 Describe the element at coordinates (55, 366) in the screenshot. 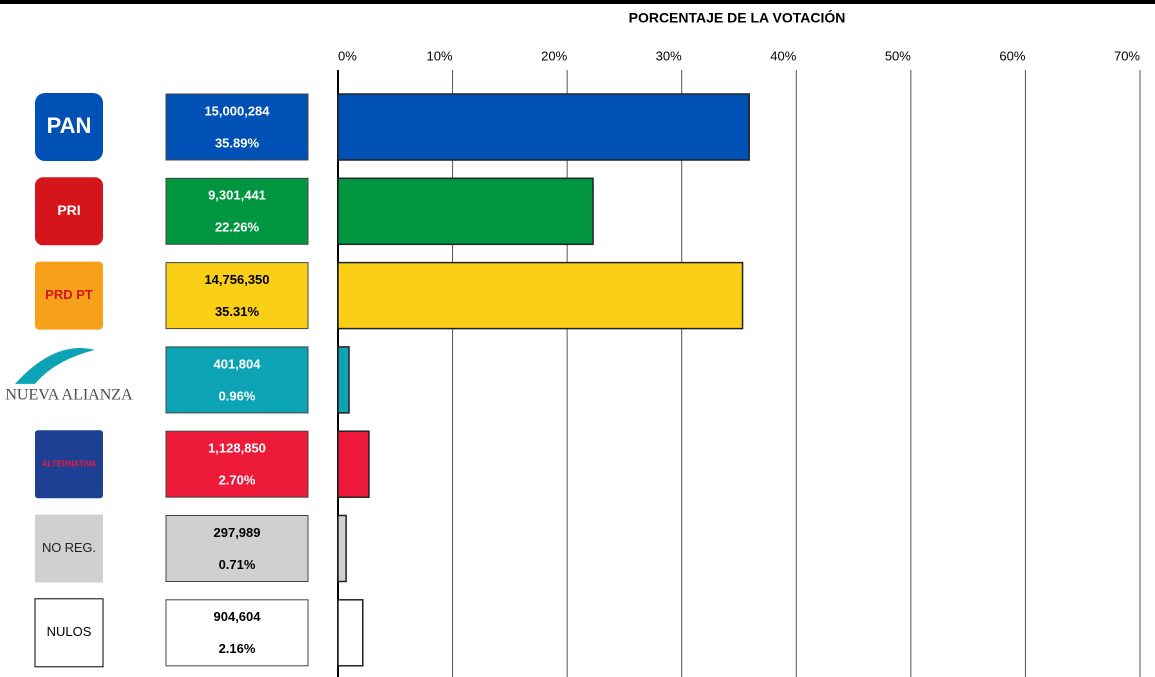

I see `party-logo-swoosh` at that location.